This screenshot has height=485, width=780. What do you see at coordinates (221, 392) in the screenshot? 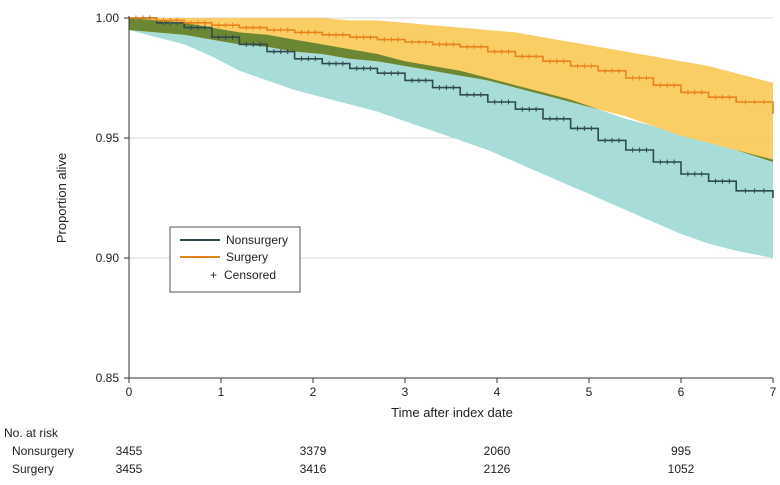
I see `x-tick-label-1: 1` at bounding box center [221, 392].